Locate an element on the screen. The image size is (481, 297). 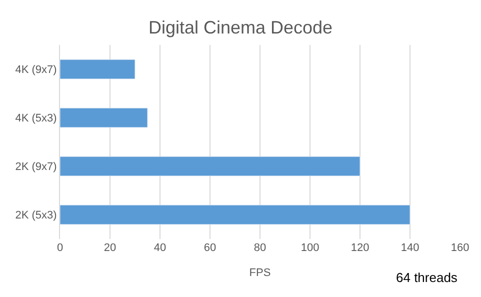
x-tick-label: 60 is located at coordinates (210, 248).